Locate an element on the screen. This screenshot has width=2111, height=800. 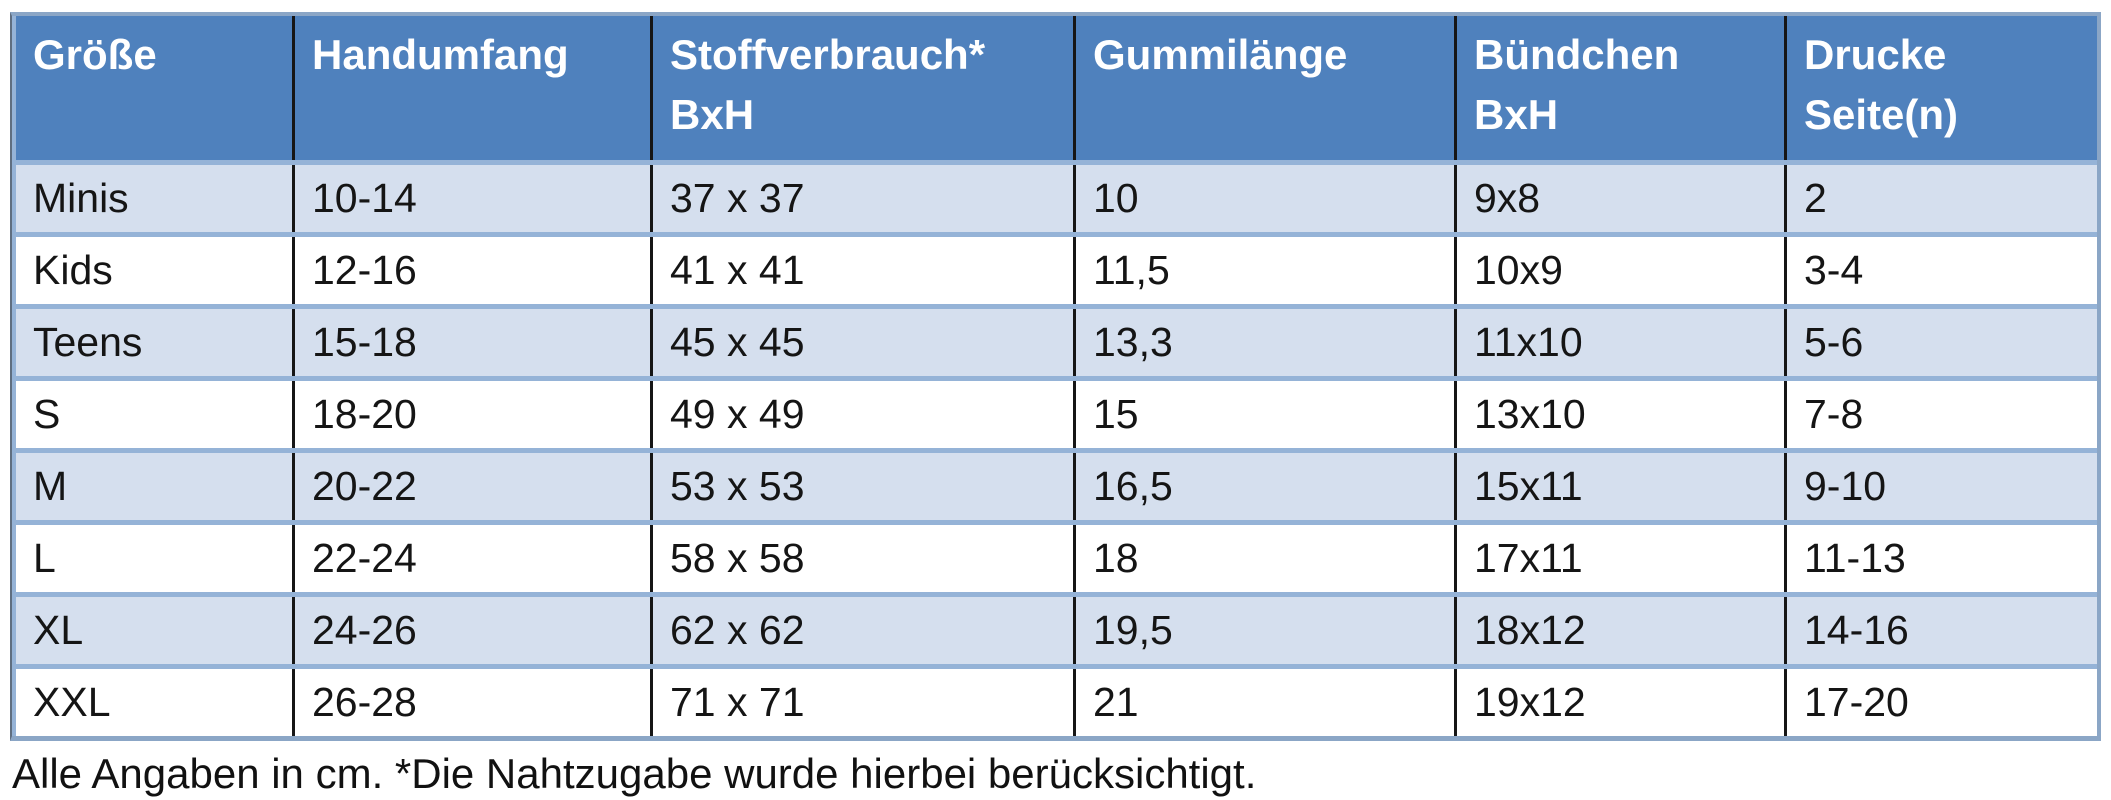
header-label: Handumfang is located at coordinates (440, 54).